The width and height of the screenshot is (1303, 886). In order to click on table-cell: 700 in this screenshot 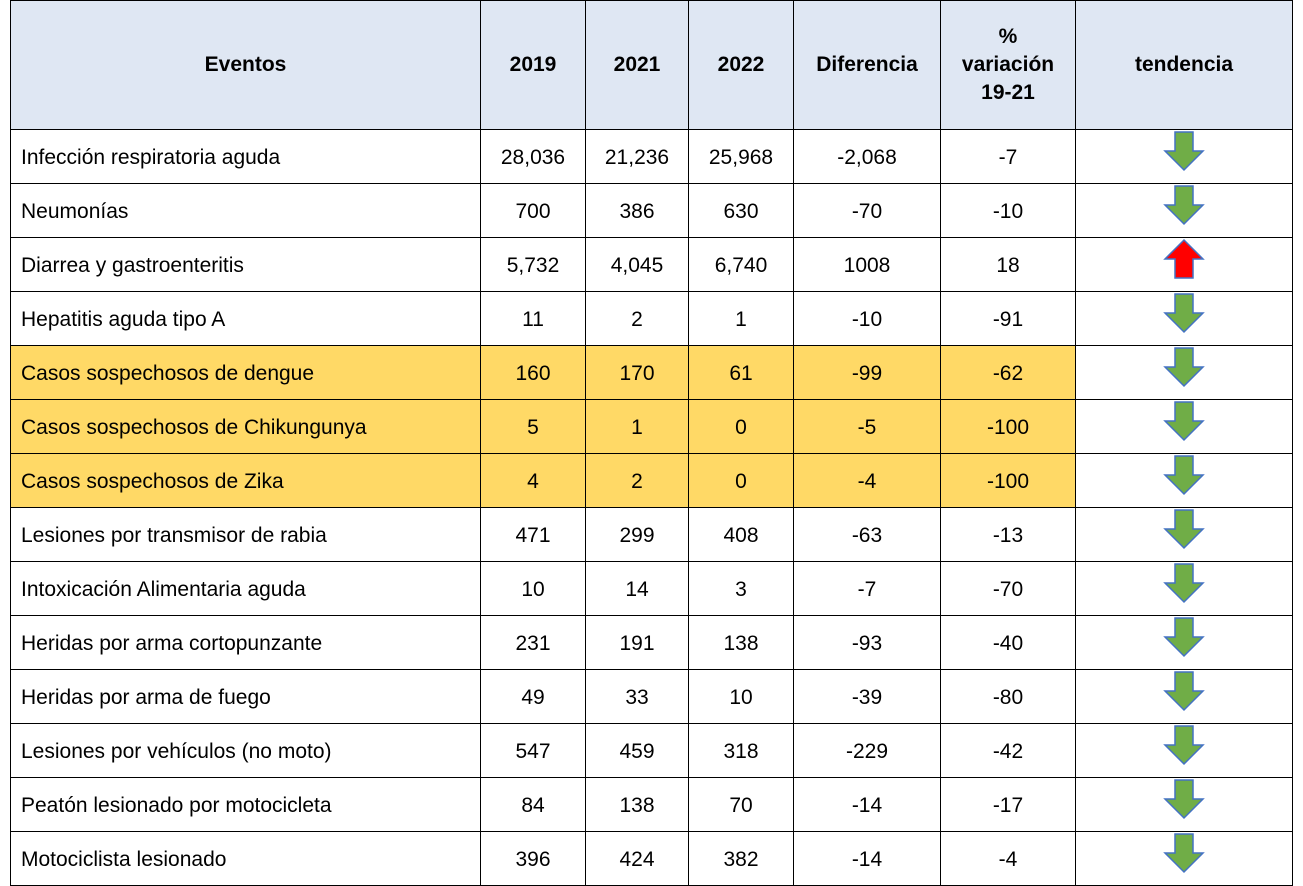, I will do `click(533, 210)`.